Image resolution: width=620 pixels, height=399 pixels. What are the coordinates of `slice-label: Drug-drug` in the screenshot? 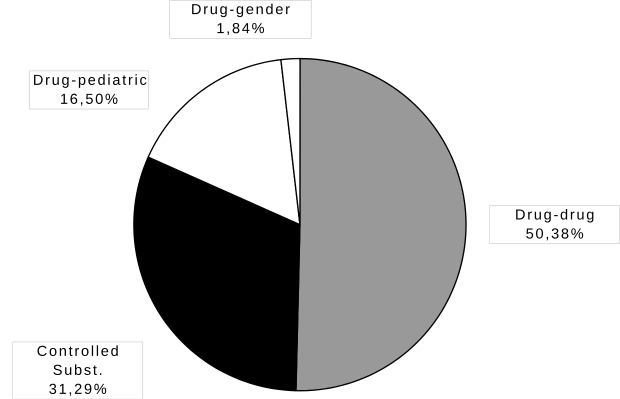 It's located at (555, 215).